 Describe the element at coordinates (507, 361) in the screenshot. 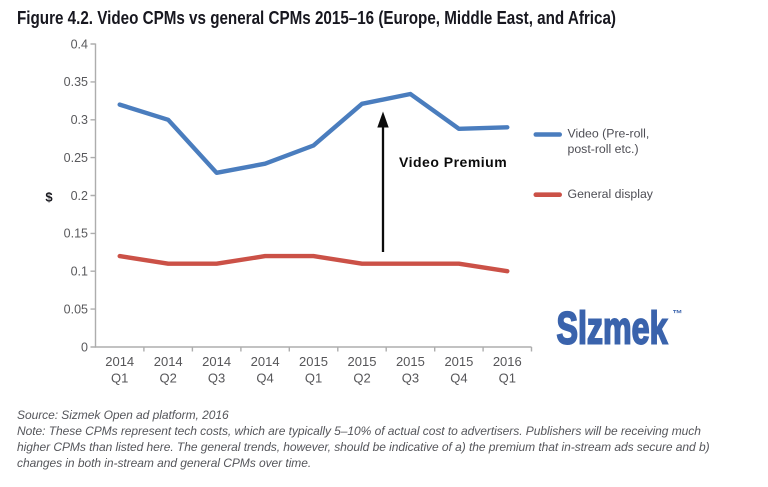

I see `svg-text: 2016` at that location.